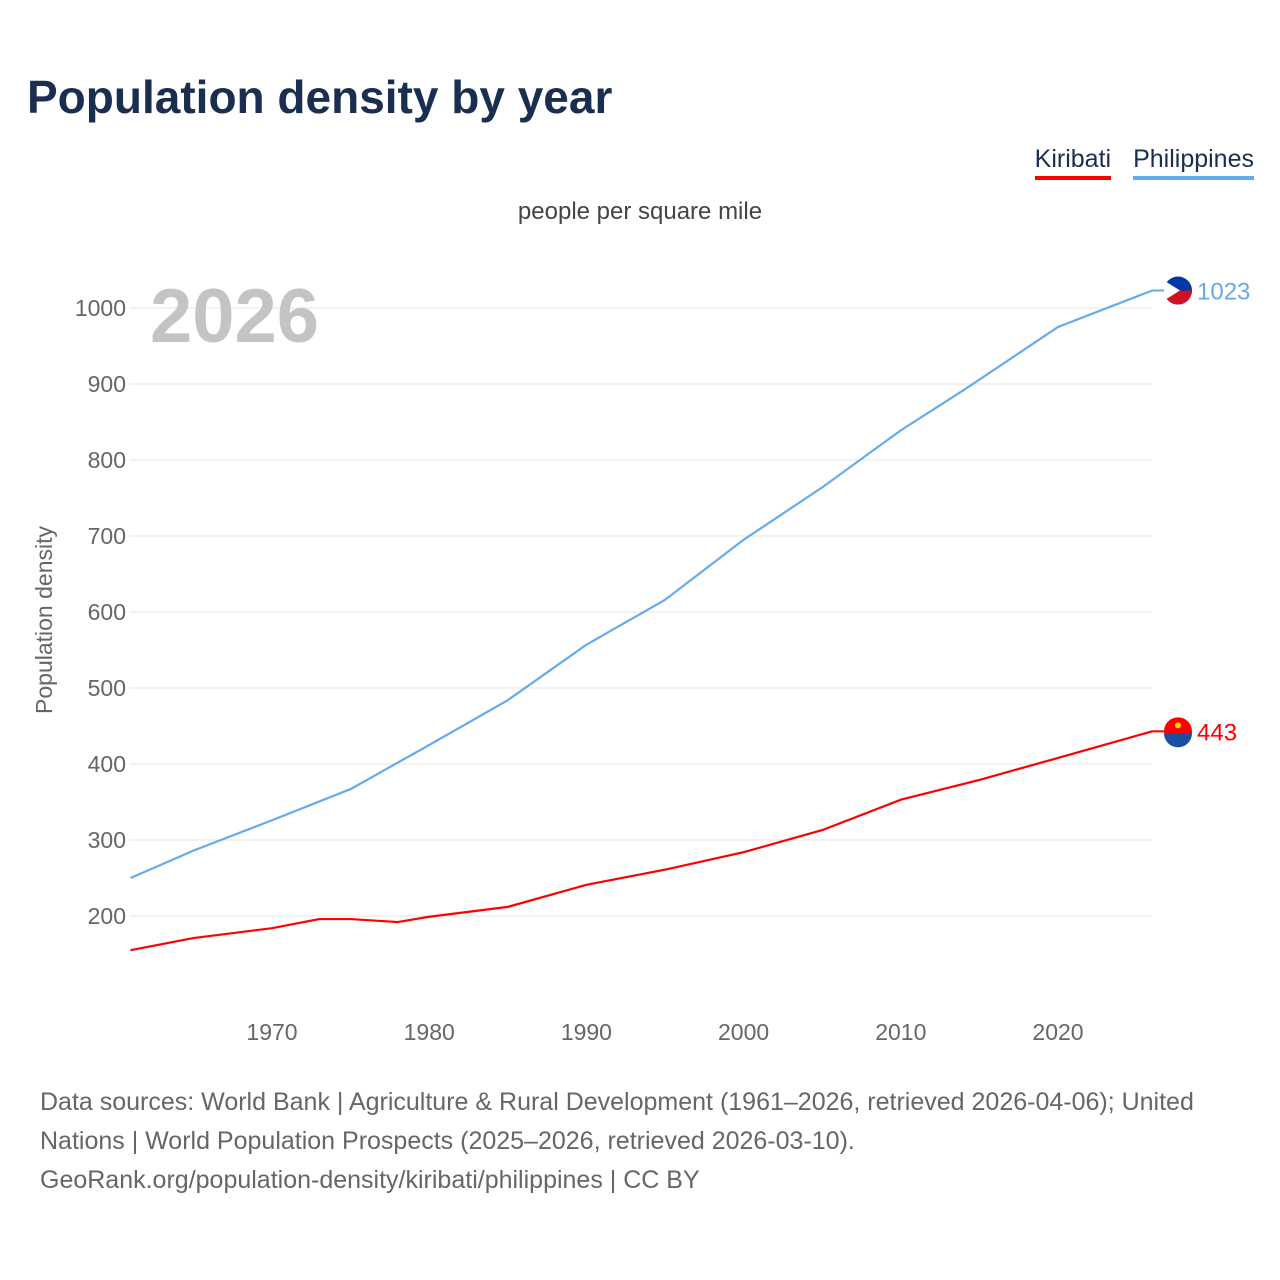 The image size is (1280, 1280). I want to click on legend: Kiribati Philippines, so click(1144, 162).